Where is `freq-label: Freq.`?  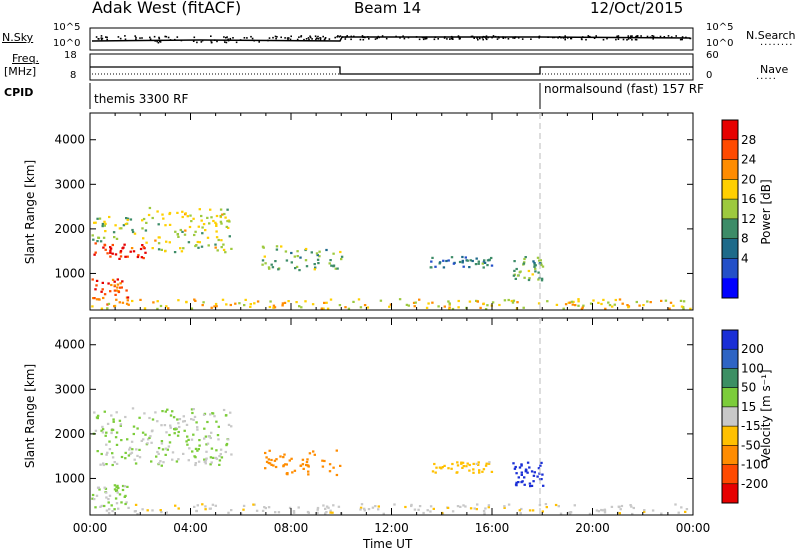
freq-label: Freq. is located at coordinates (26, 58).